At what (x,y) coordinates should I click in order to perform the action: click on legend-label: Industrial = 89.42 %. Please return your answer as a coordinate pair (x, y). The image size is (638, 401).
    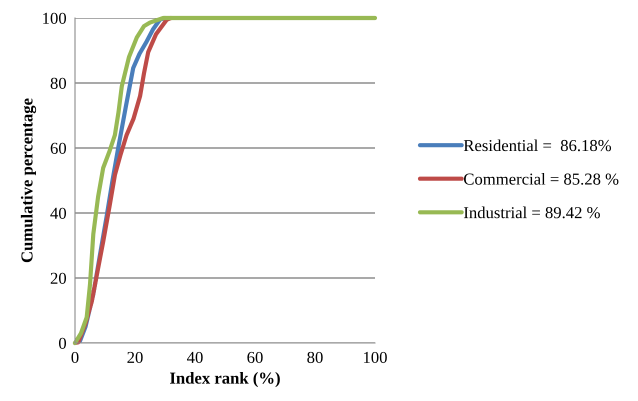
    Looking at the image, I should click on (532, 212).